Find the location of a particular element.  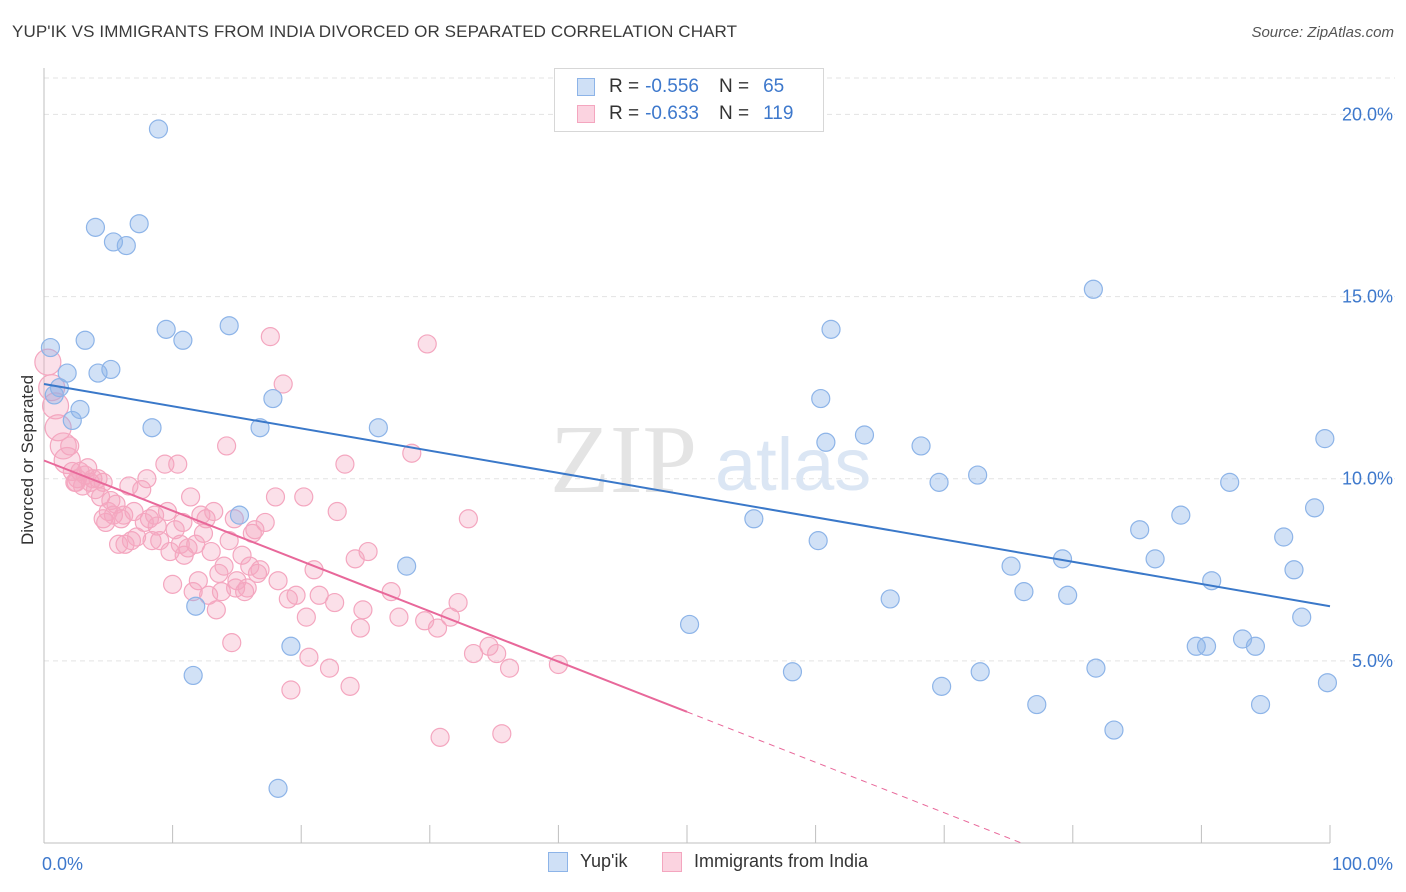

n-value: 65 is located at coordinates (774, 86).